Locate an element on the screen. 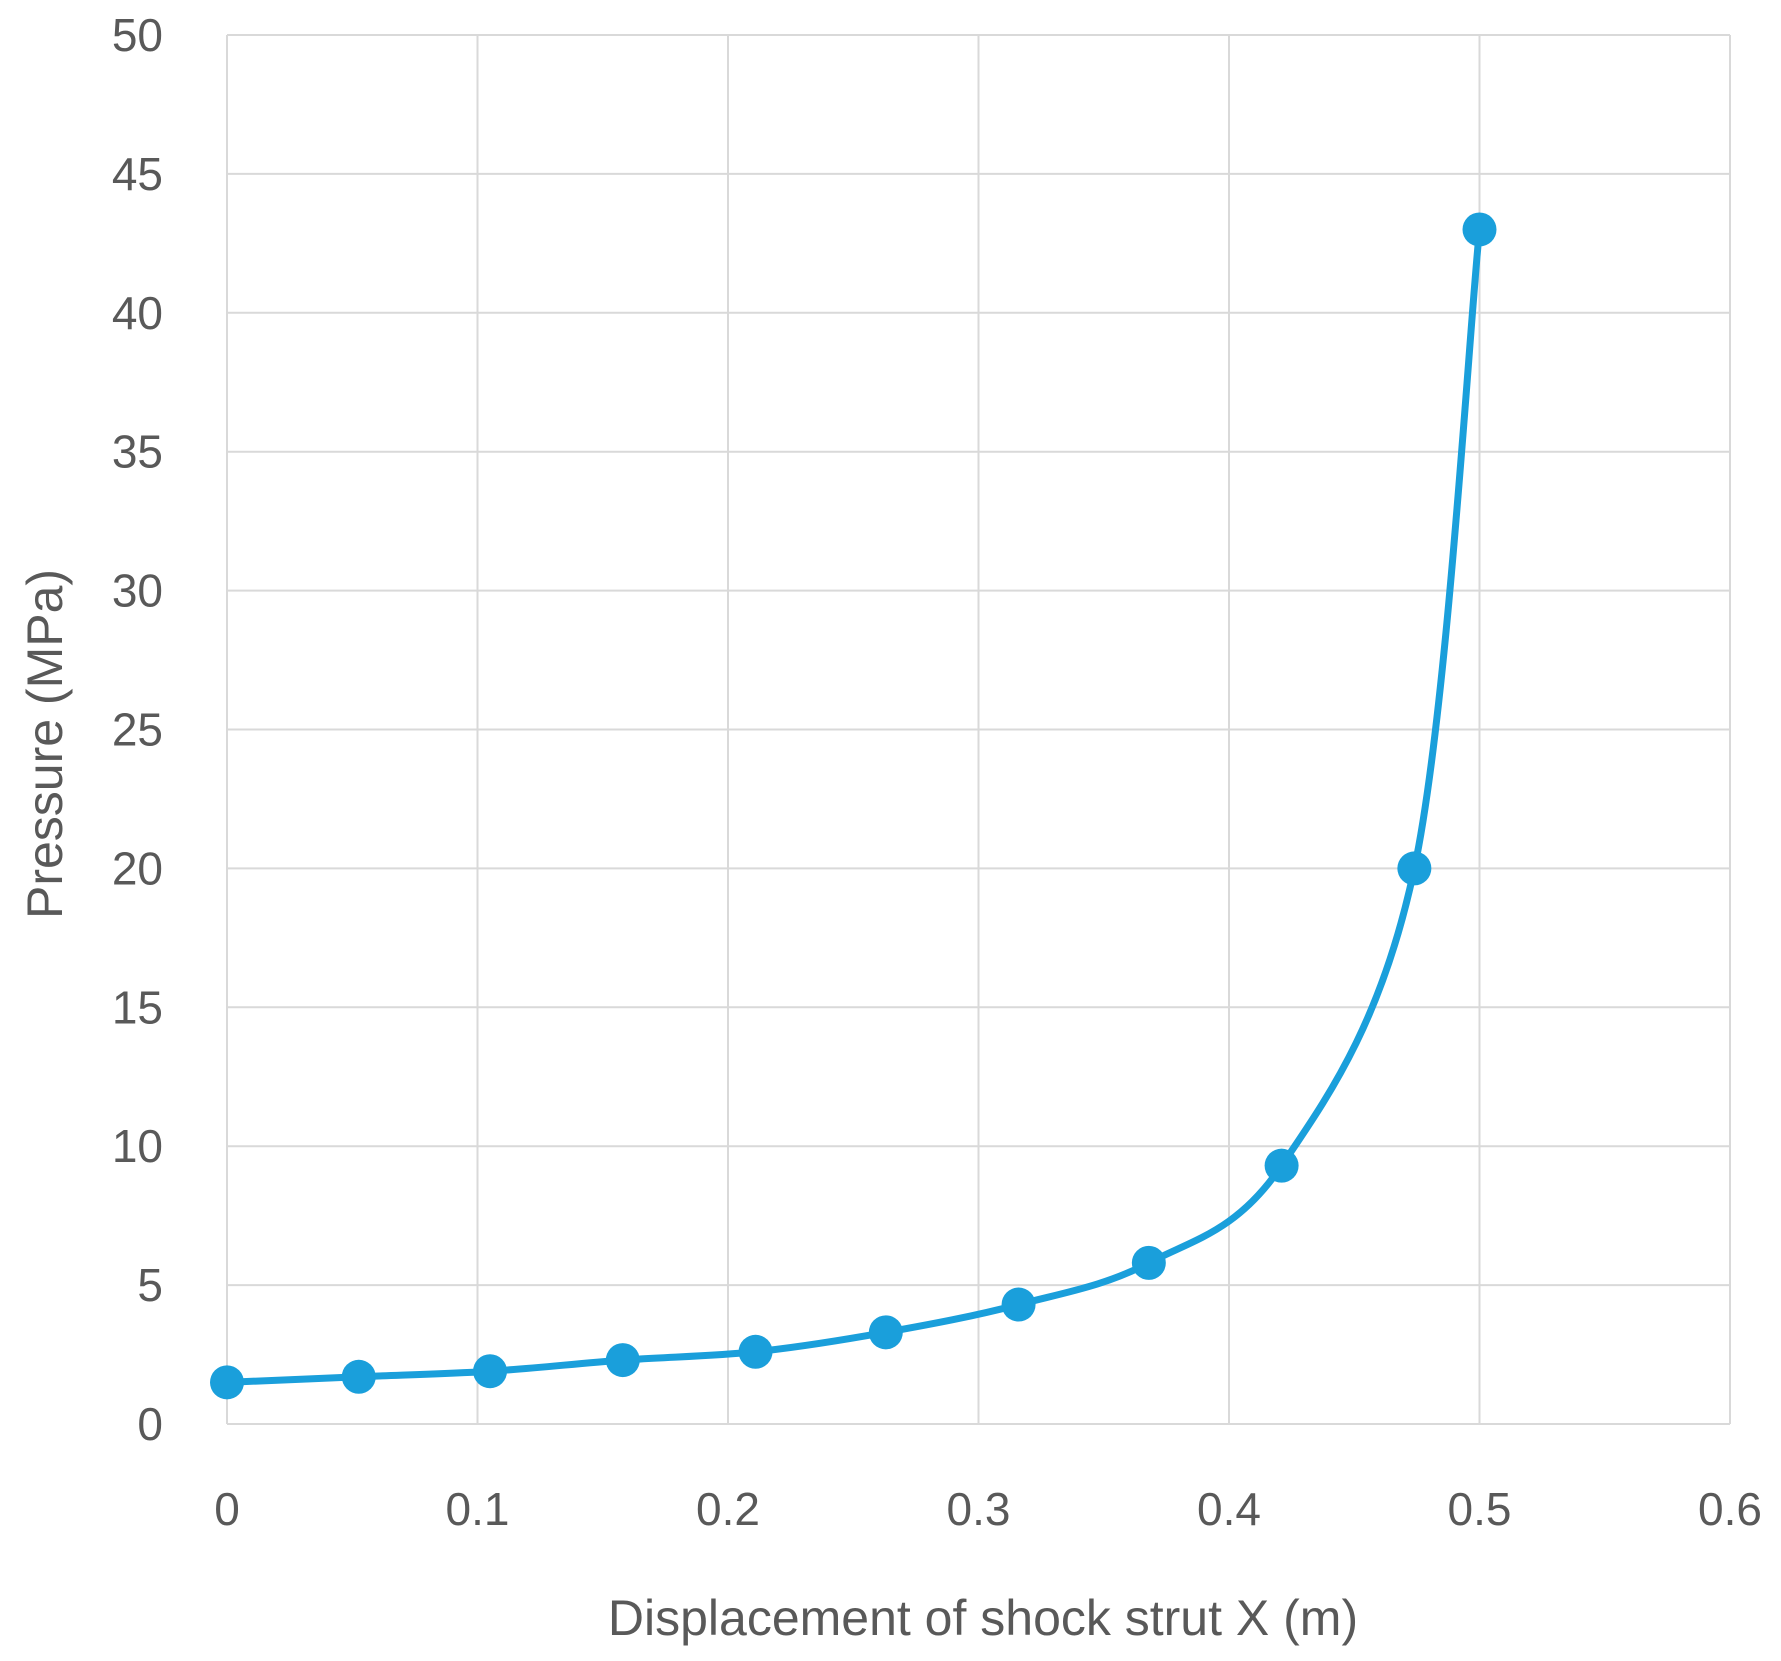 The image size is (1781, 1661). y-axis-ticks: 0 5 10 15 20 25 30 35 40 45 50 is located at coordinates (137, 729).